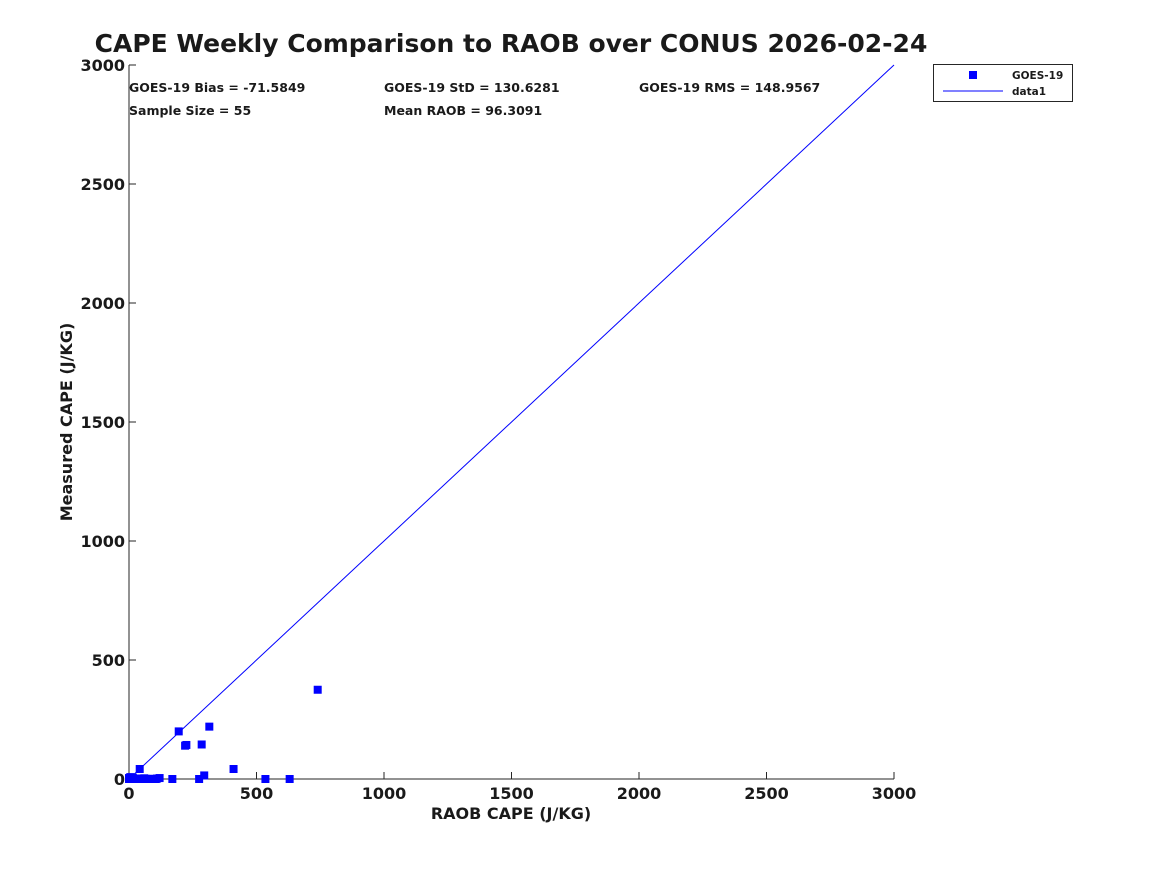 Image resolution: width=1167 pixels, height=875 pixels. Describe the element at coordinates (108, 660) in the screenshot. I see `y-tick-label: 500` at that location.